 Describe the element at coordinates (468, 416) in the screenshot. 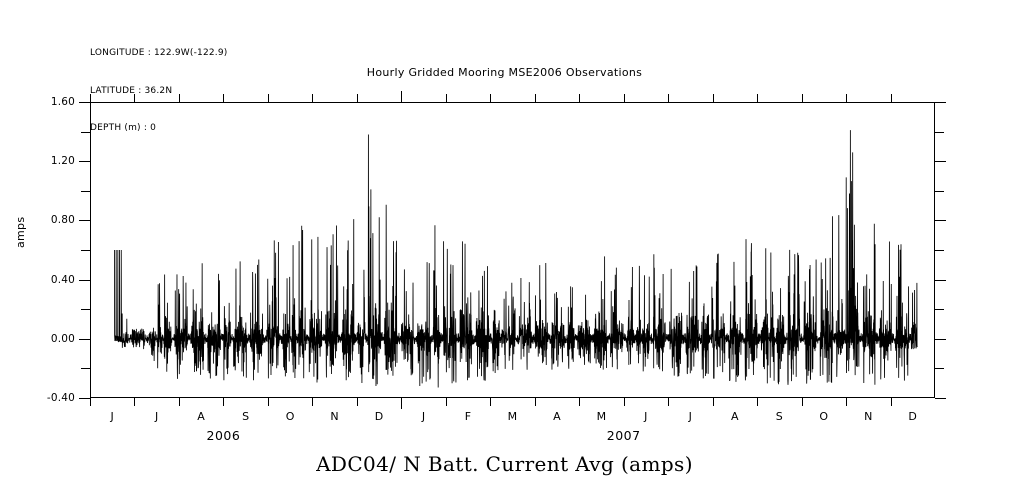

I see `x-tick-label: F` at that location.